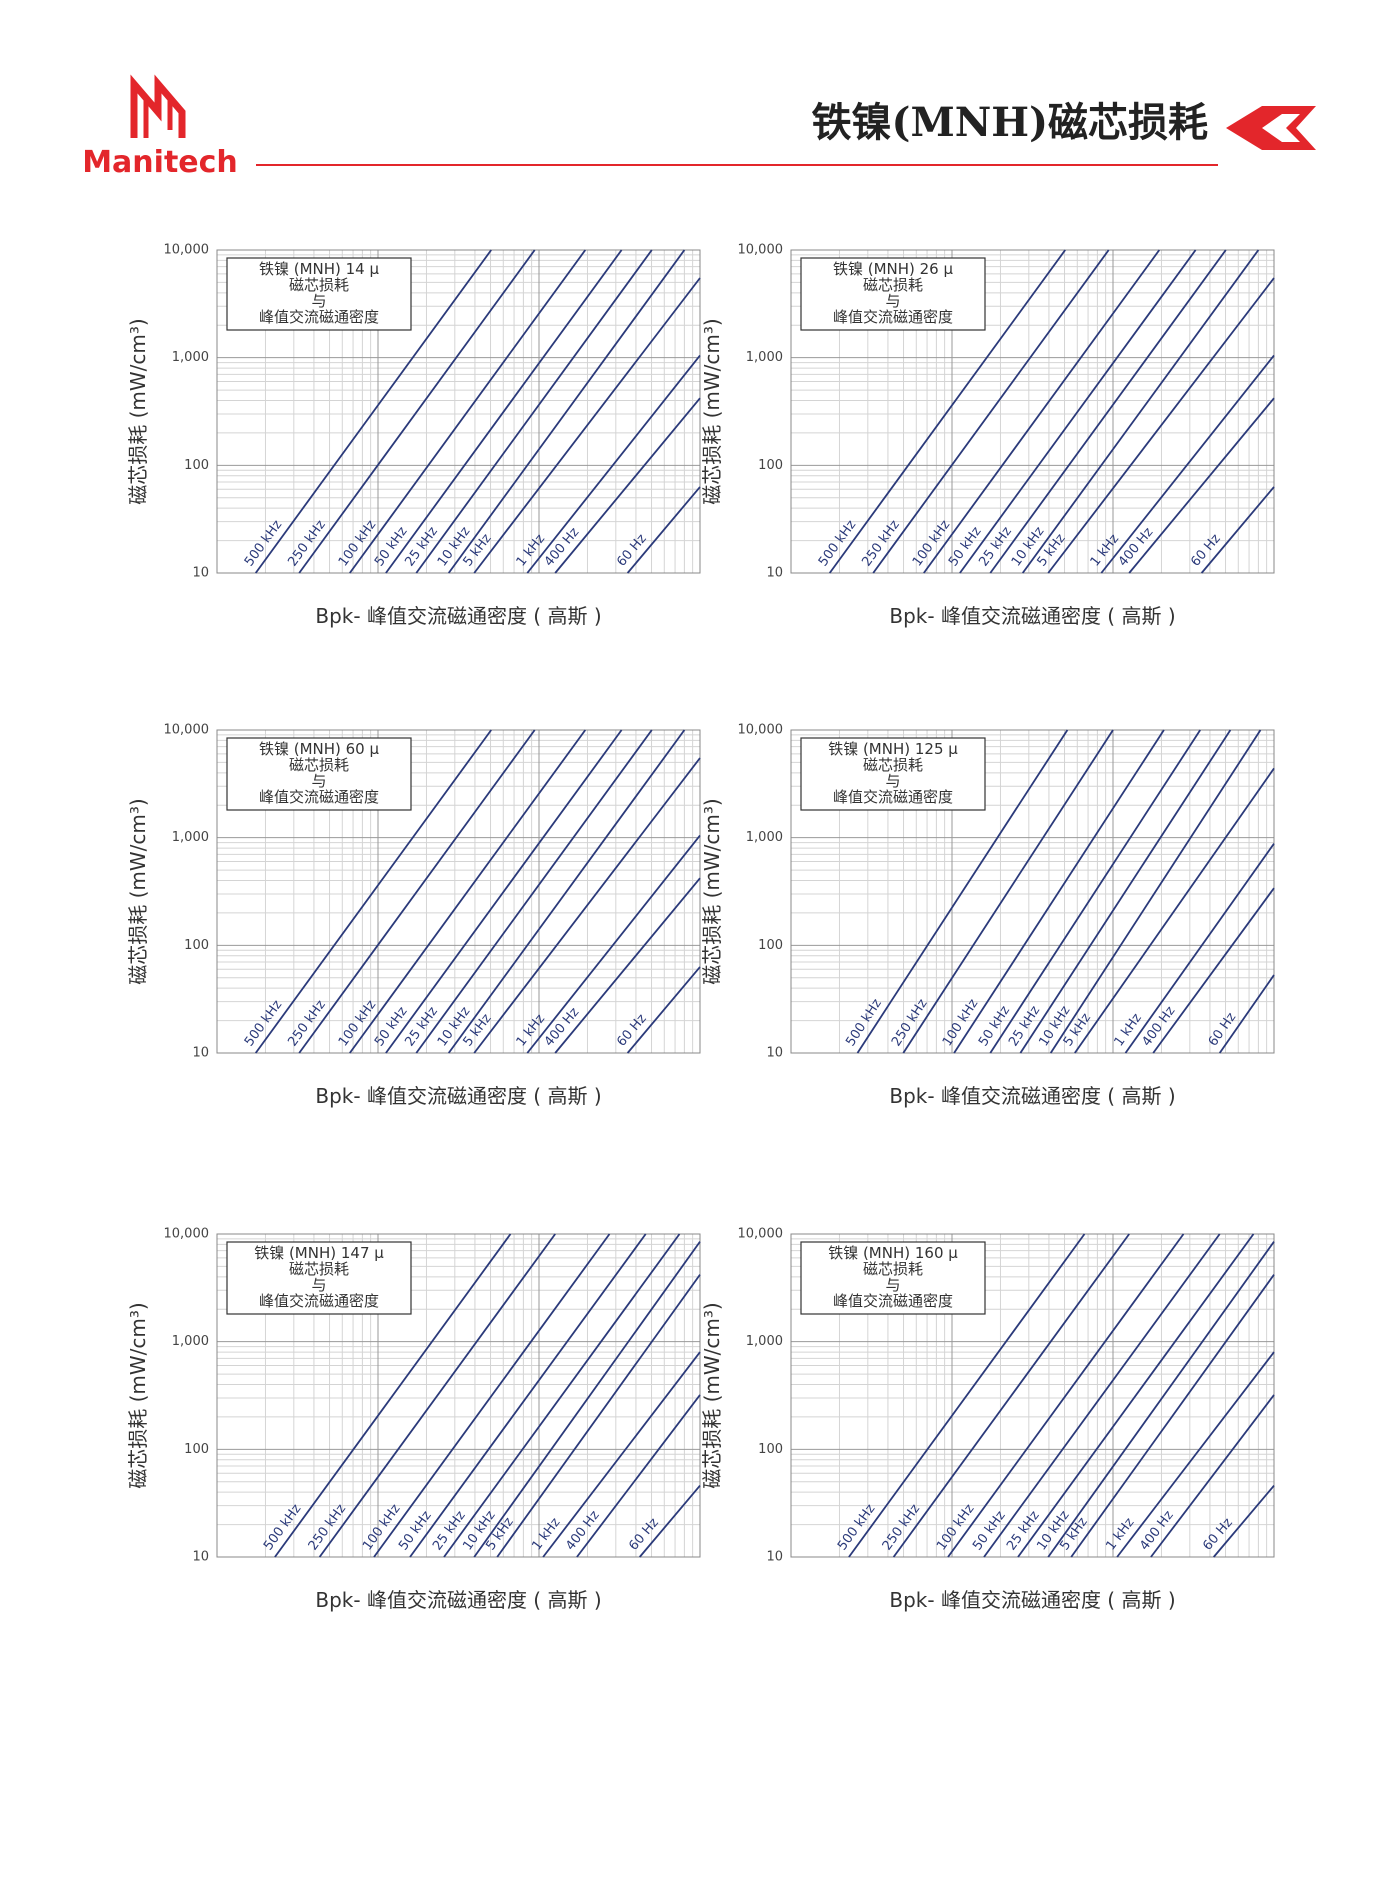 This screenshot has width=1400, height=1886. I want to click on chevron-inner, so click(1281, 128).